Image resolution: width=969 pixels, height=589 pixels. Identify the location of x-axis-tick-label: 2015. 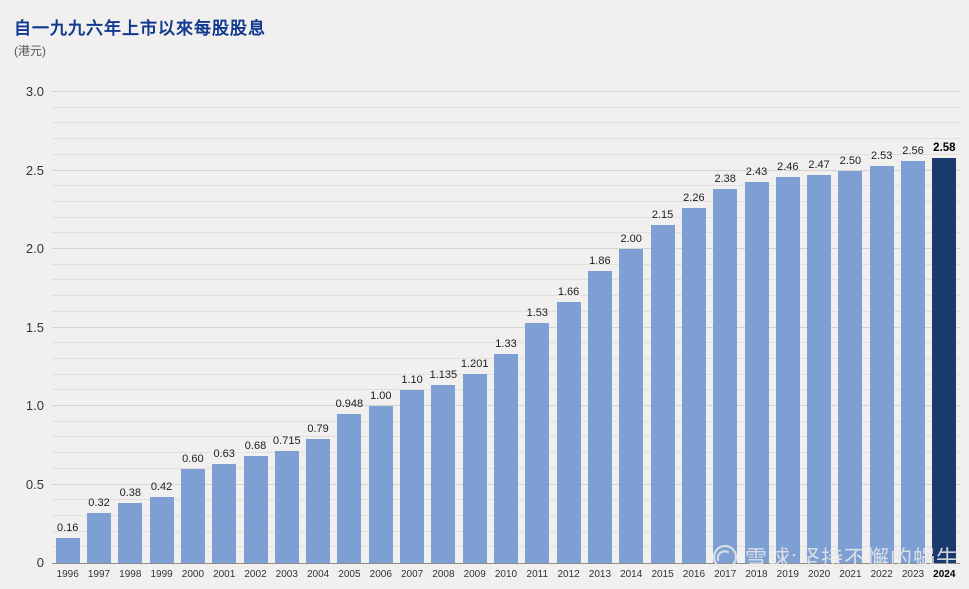
(662, 574).